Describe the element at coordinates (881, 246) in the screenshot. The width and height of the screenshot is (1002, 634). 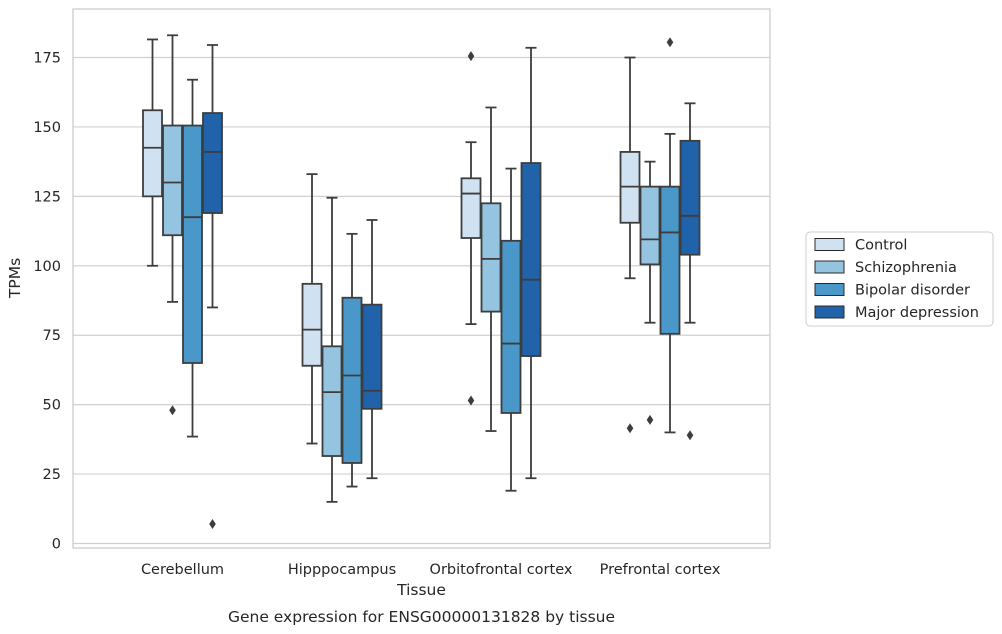
I see `legend-label-control: Control` at that location.